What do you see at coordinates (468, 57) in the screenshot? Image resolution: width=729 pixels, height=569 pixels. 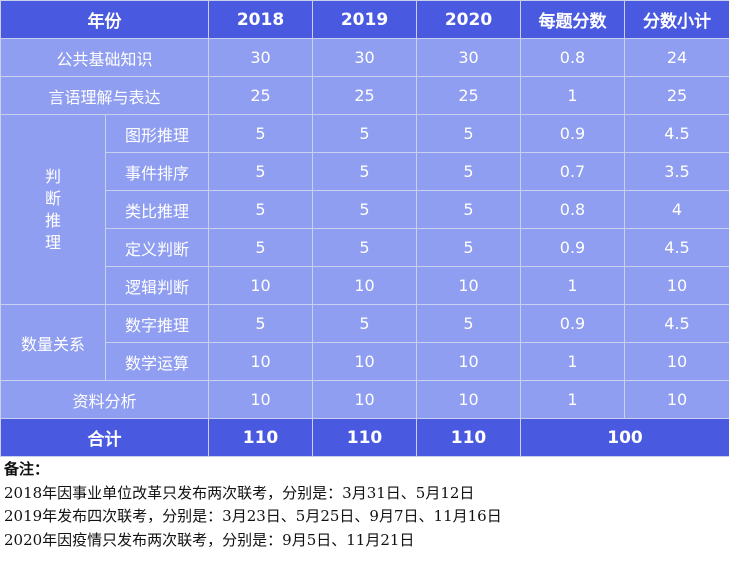 I see `cell-2020: 30` at bounding box center [468, 57].